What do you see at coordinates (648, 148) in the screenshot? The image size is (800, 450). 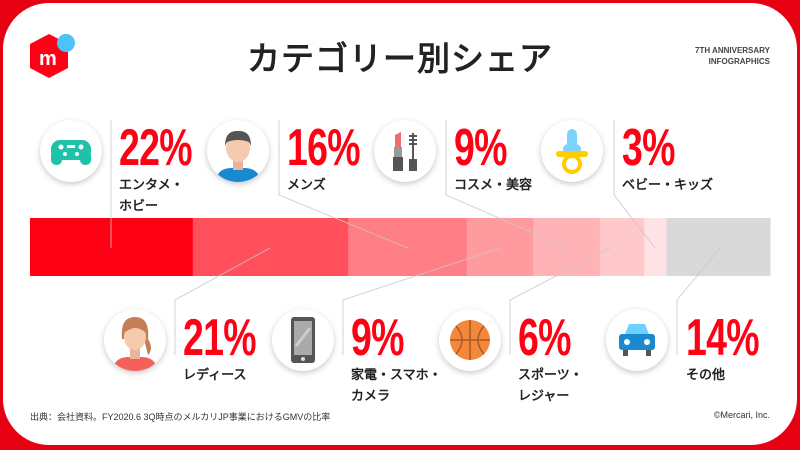 I see `percent-baby: 3%` at bounding box center [648, 148].